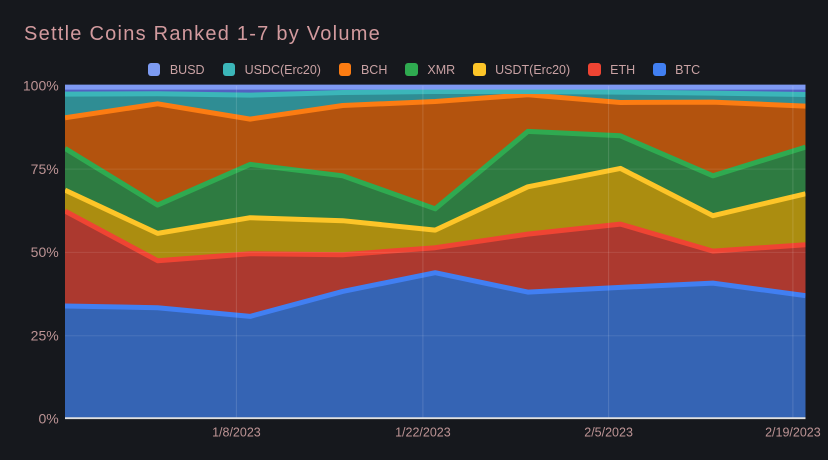  Describe the element at coordinates (608, 432) in the screenshot. I see `svg-text: 2/5/2023` at that location.